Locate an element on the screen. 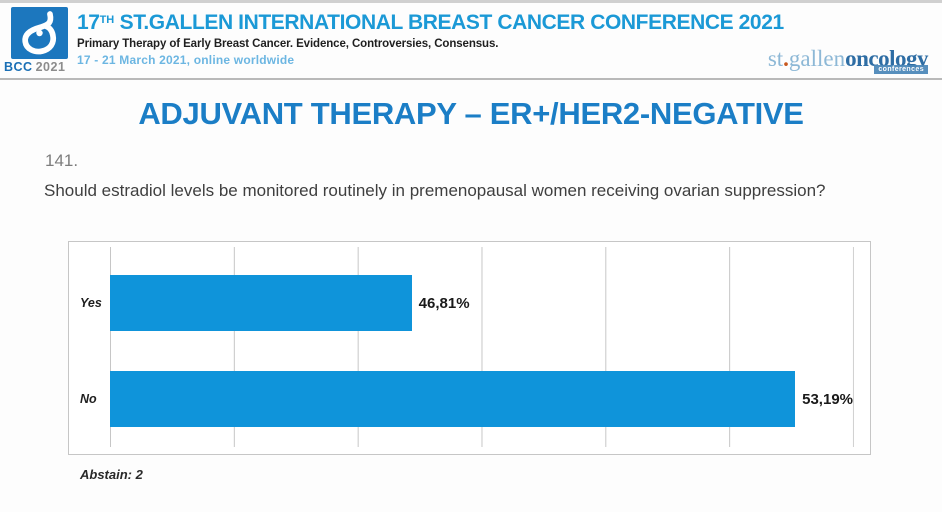 This screenshot has width=942, height=512. bcc-logo is located at coordinates (39, 33).